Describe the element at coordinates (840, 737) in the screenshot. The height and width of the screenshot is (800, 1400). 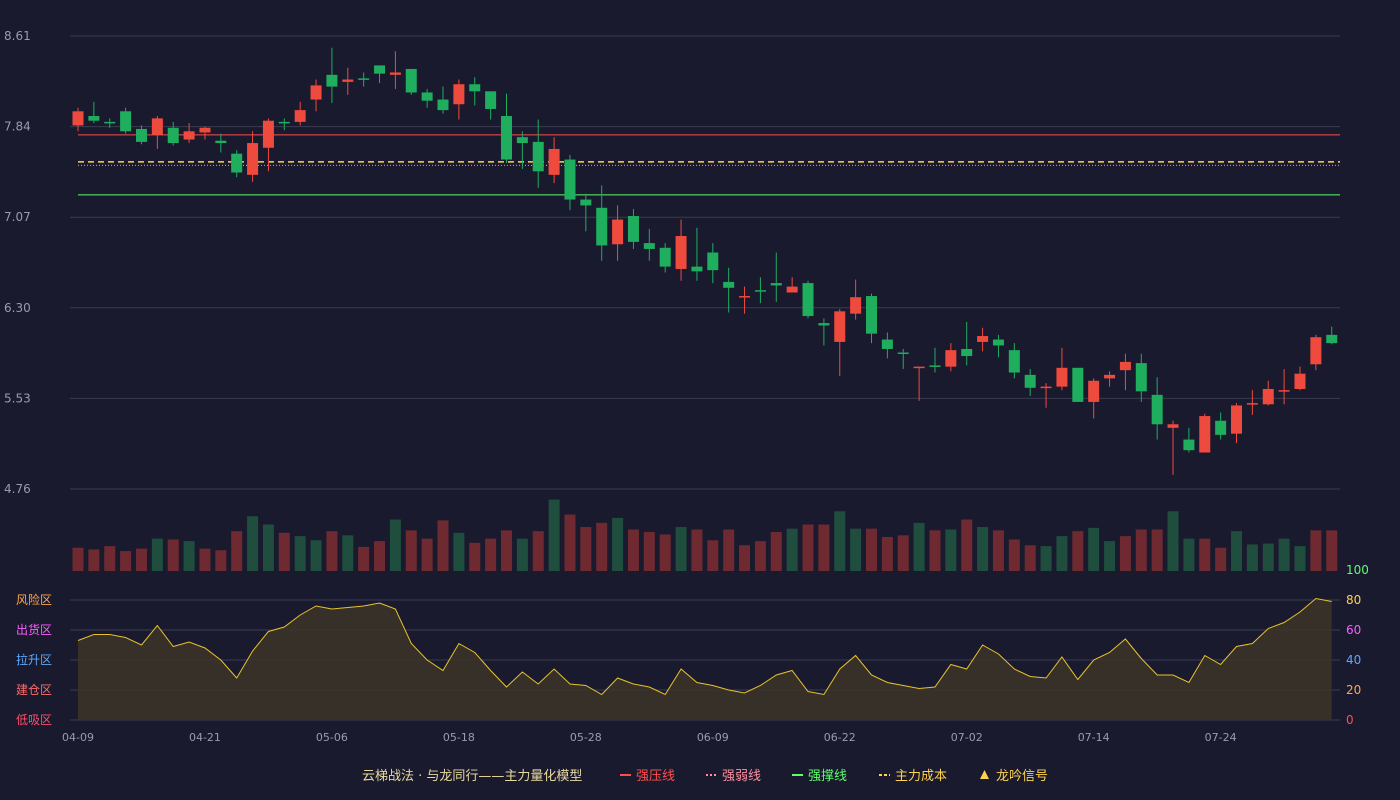
I see `x-tick-label: 06-22` at that location.